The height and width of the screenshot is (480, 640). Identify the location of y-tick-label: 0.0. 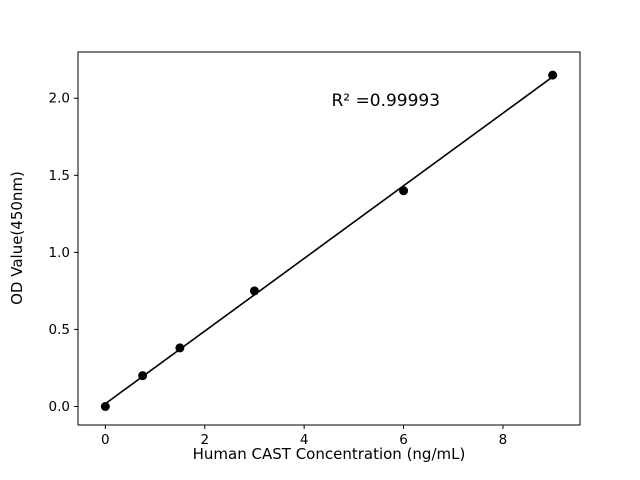
(59, 407).